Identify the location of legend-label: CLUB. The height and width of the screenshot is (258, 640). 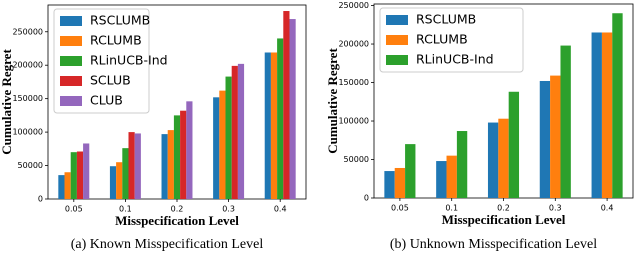
(106, 100).